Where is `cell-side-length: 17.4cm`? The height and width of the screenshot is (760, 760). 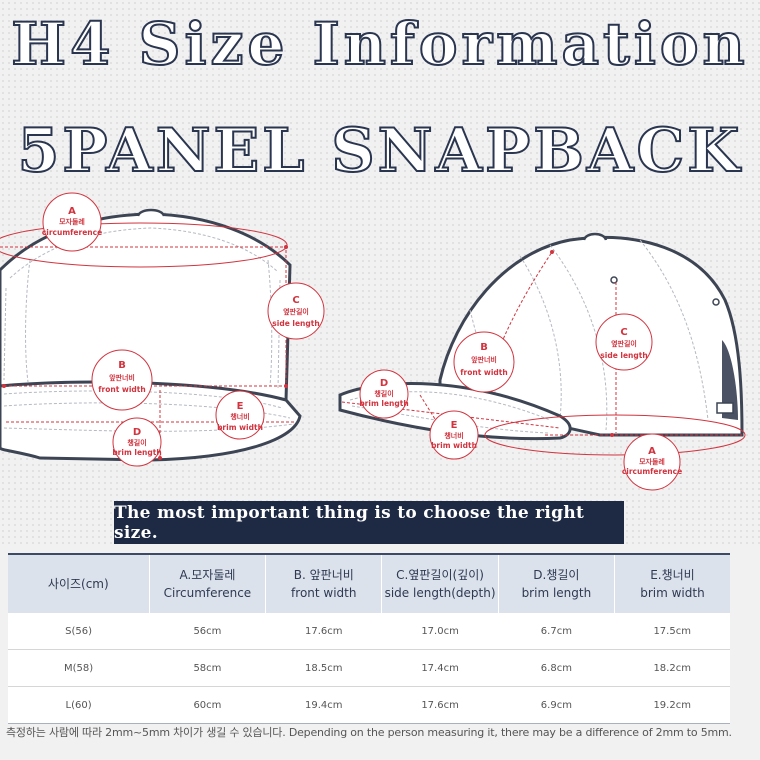
cell-side-length: 17.4cm is located at coordinates (440, 668).